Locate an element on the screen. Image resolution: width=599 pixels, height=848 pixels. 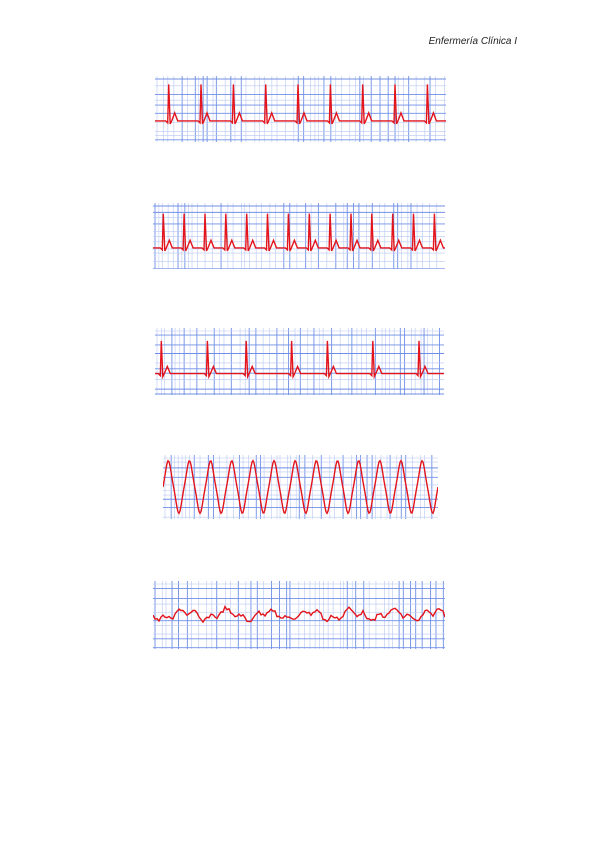
ecg-strip-3-graph is located at coordinates (299, 361).